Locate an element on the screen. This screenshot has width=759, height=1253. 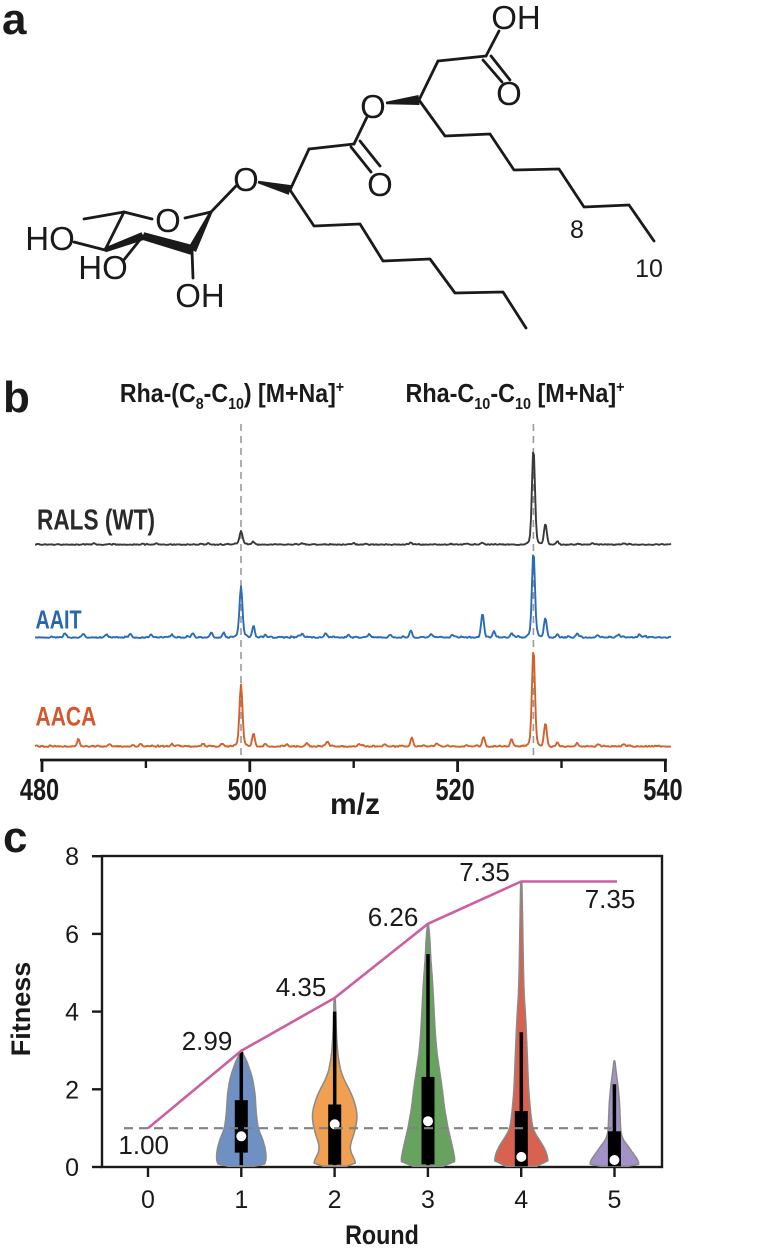
svg-text: 500 is located at coordinates (247, 789).